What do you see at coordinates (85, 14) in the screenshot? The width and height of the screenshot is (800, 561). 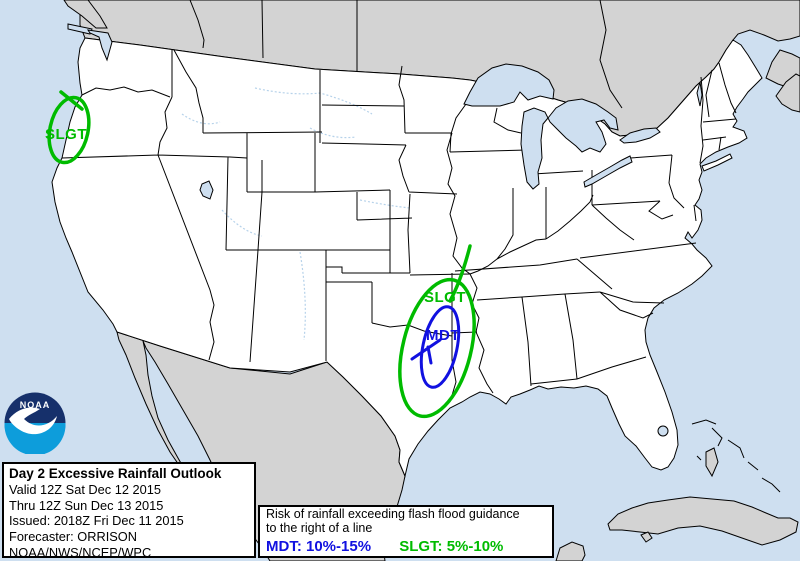 I see `vancouver-island` at bounding box center [85, 14].